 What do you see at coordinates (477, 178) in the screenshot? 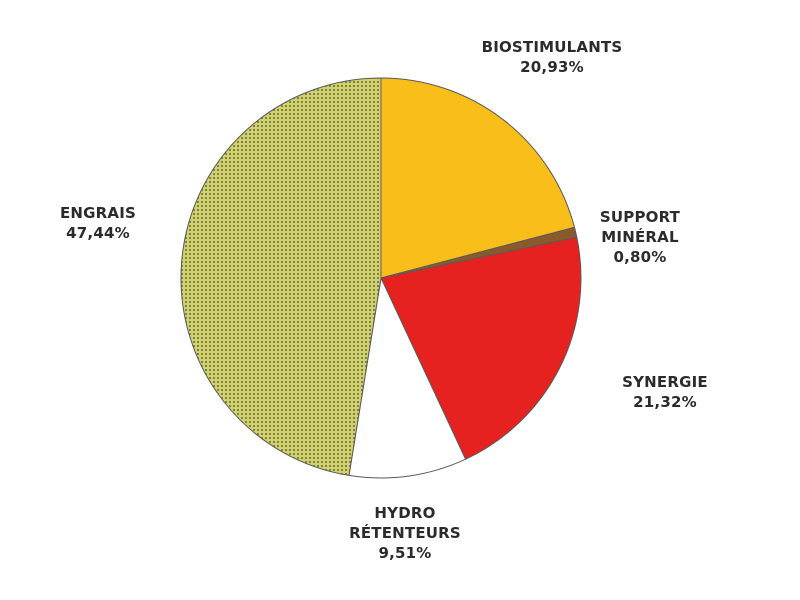
I see `pie-slice-biostimulants` at bounding box center [477, 178].